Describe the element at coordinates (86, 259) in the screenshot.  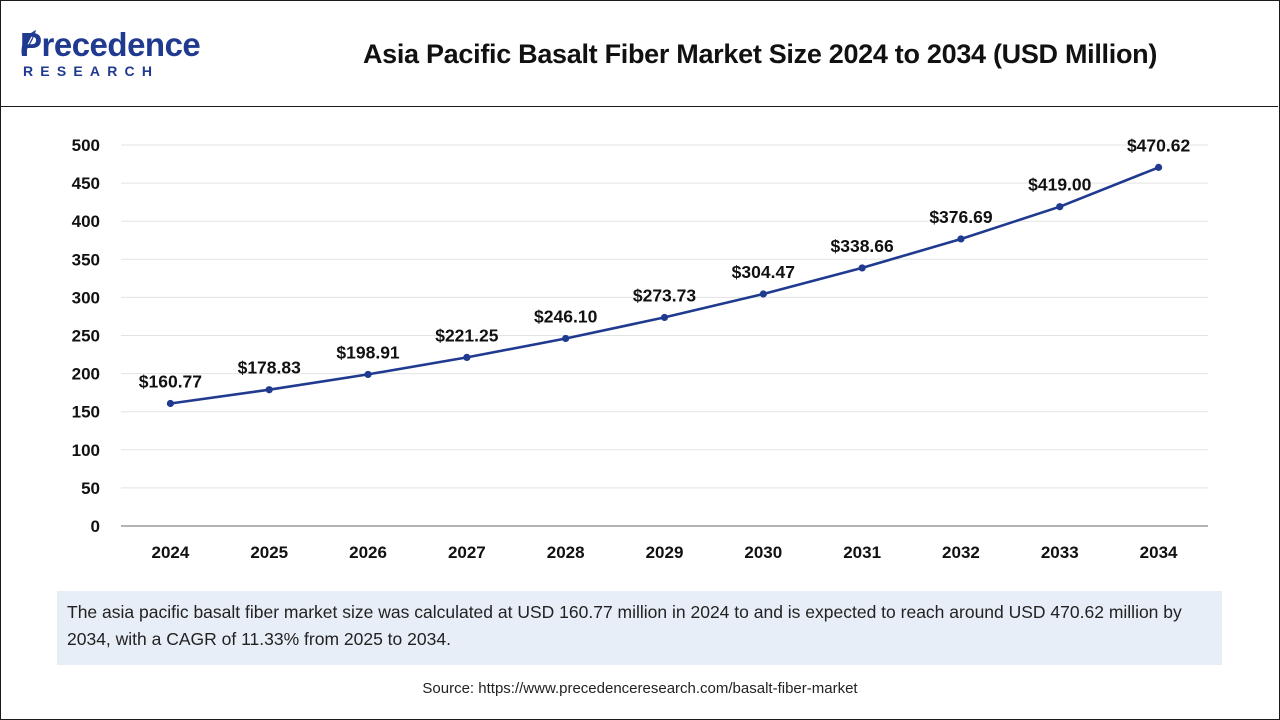
I see `y-tick-label: 350` at that location.